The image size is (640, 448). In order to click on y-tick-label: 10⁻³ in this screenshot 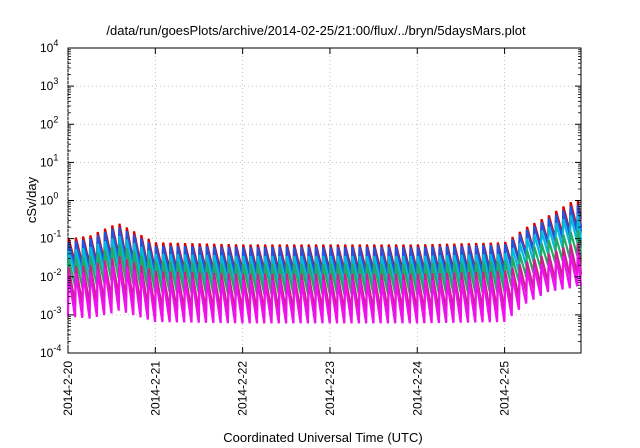, I will do `click(50, 313)`.